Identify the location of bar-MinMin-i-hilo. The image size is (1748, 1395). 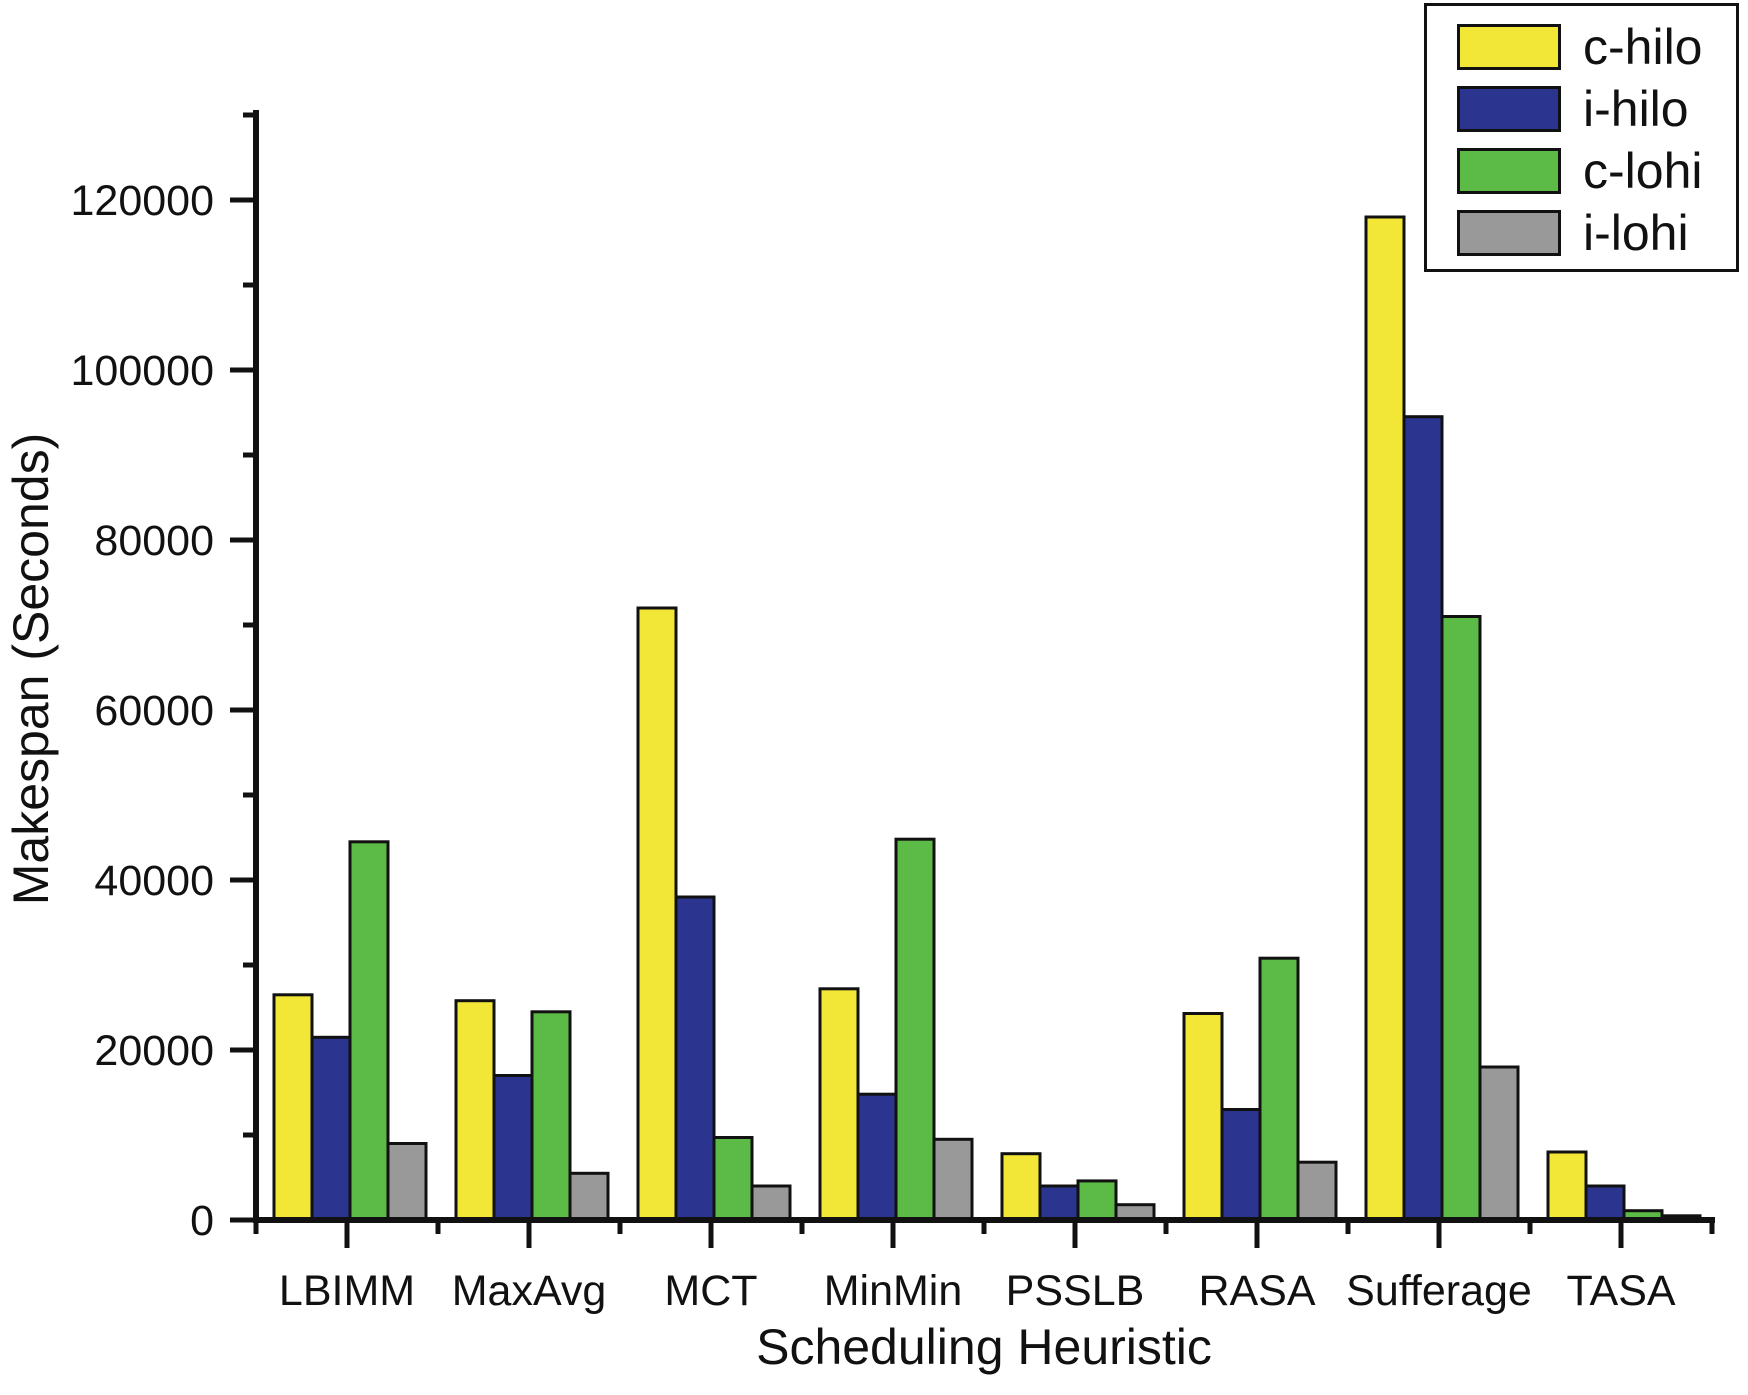
(877, 1157).